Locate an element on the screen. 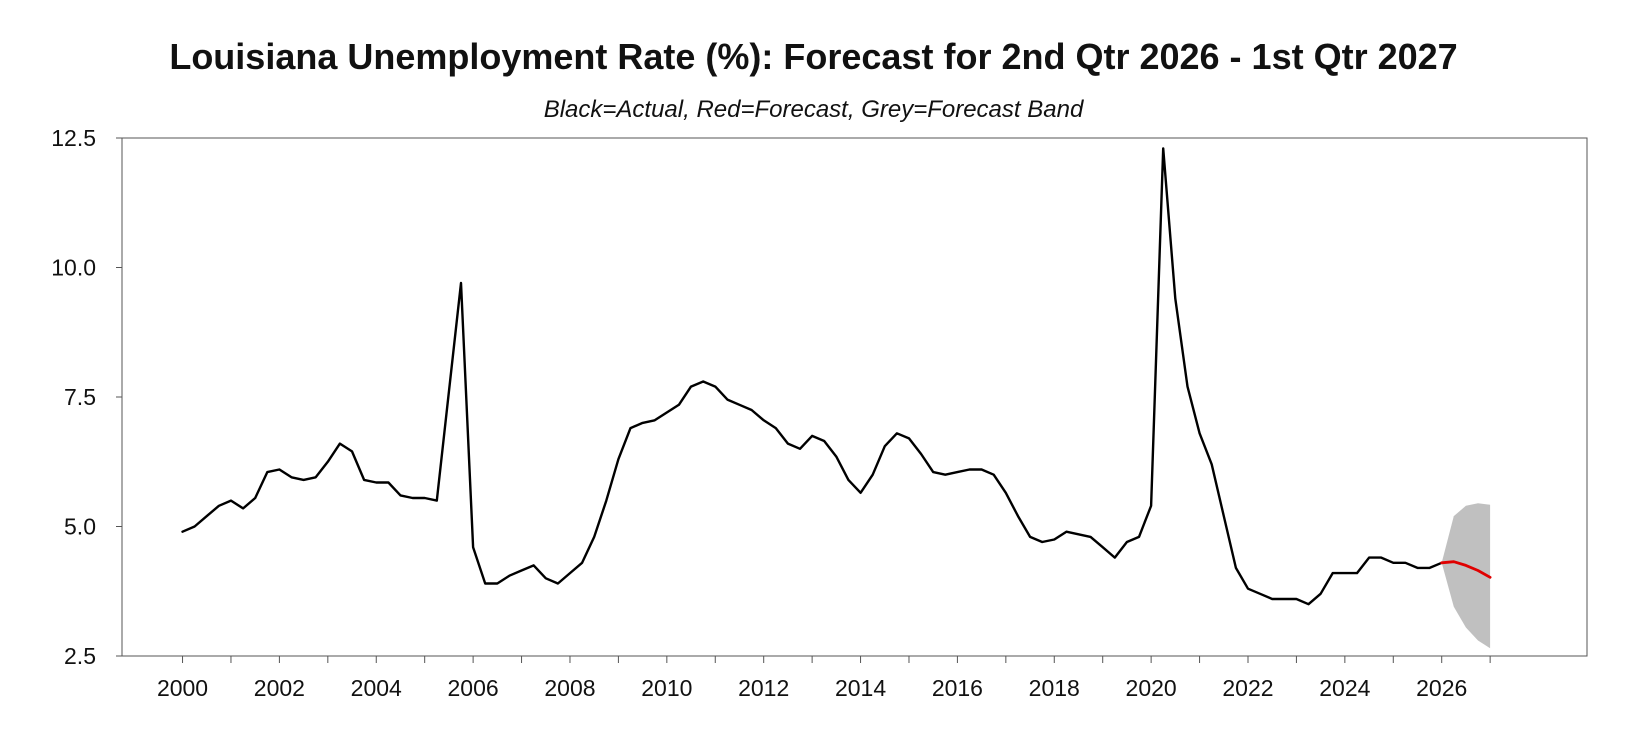  y-tick-label: 2.5 is located at coordinates (80, 656).